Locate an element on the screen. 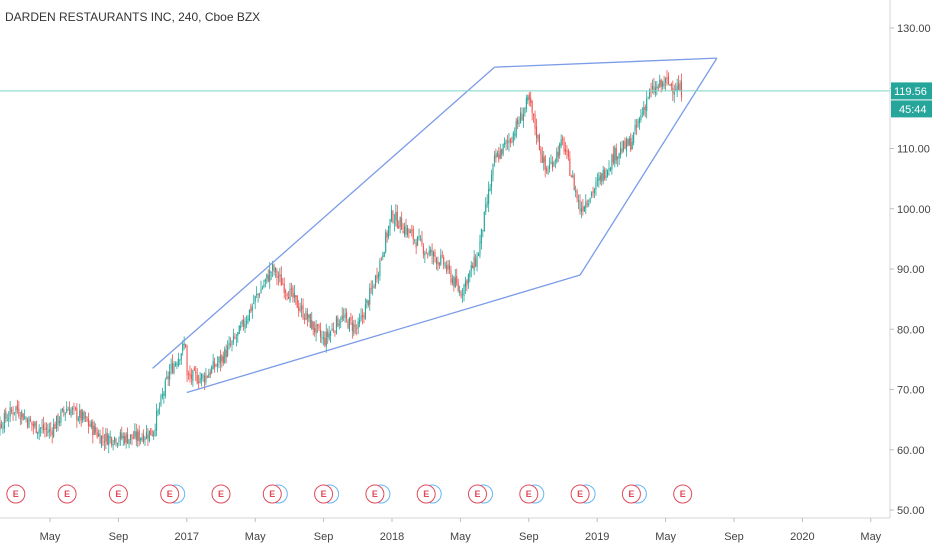  countdown-label: 45:44 is located at coordinates (911, 109).